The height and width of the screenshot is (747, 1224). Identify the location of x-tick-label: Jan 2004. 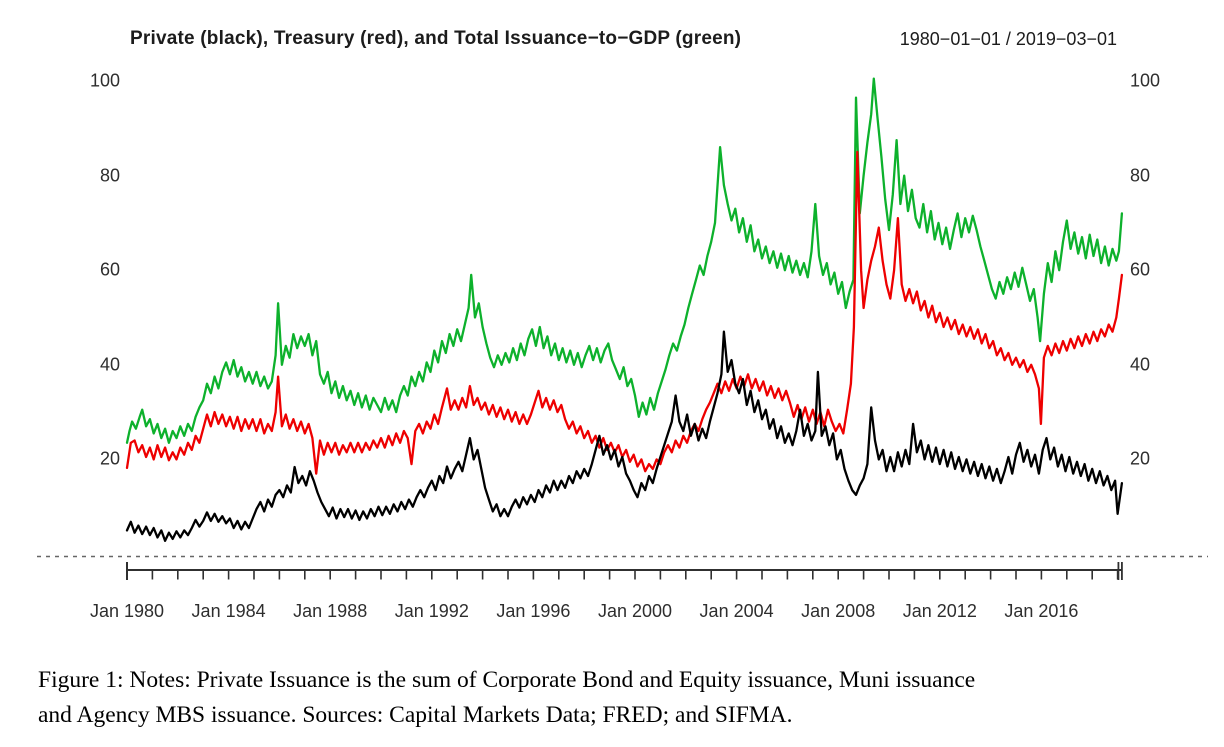
(736, 611).